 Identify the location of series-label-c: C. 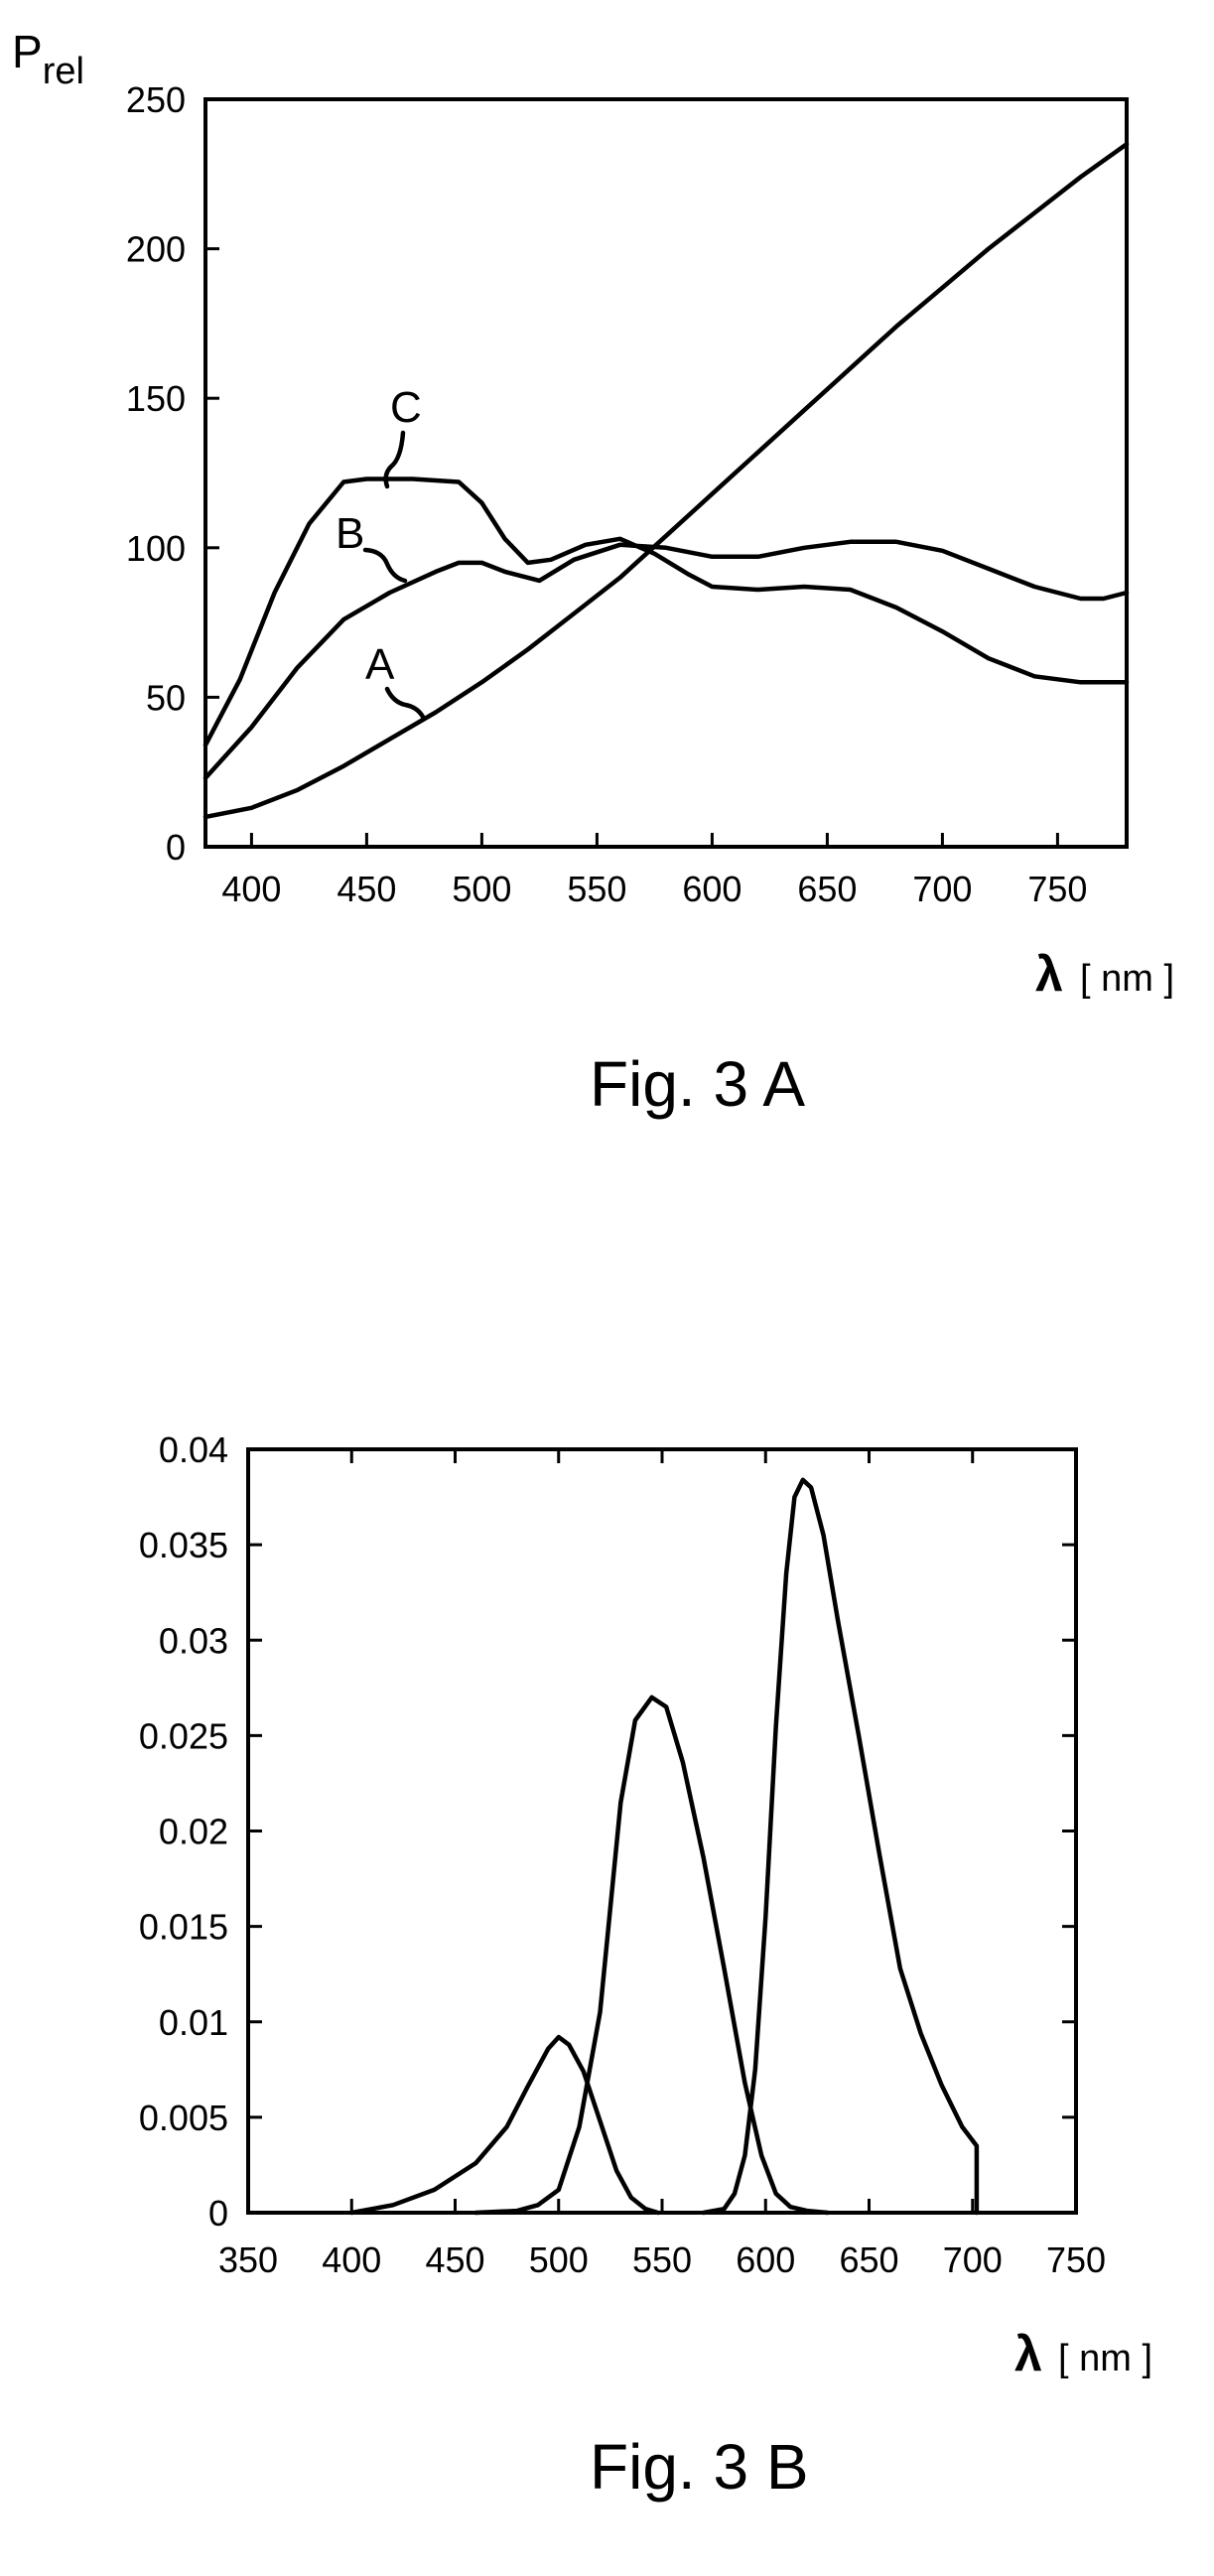
(406, 407).